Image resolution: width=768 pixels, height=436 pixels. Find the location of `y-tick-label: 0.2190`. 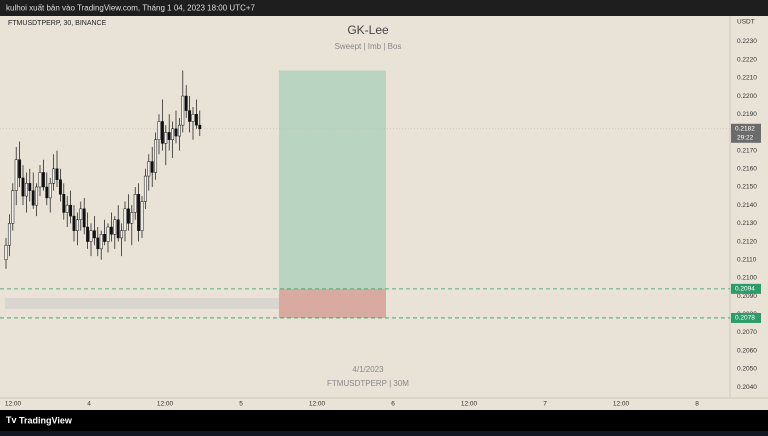

y-tick-label: 0.2190 is located at coordinates (747, 114).